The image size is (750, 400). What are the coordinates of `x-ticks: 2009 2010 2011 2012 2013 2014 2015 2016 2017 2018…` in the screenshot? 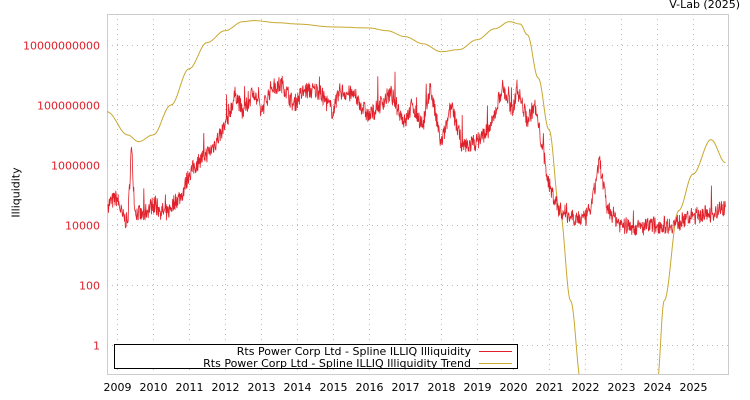 It's located at (406, 387).